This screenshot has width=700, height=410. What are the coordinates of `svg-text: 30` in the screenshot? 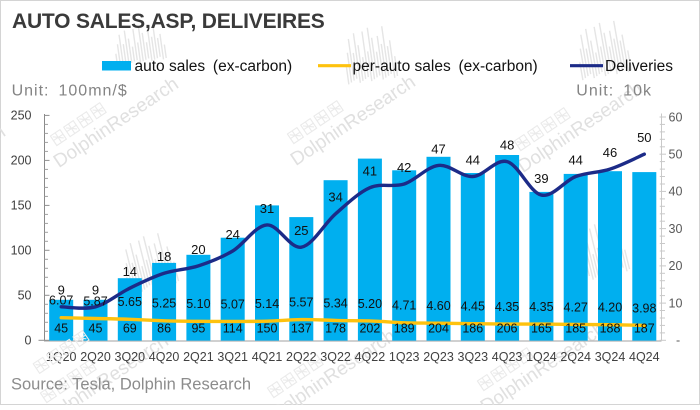 It's located at (676, 229).